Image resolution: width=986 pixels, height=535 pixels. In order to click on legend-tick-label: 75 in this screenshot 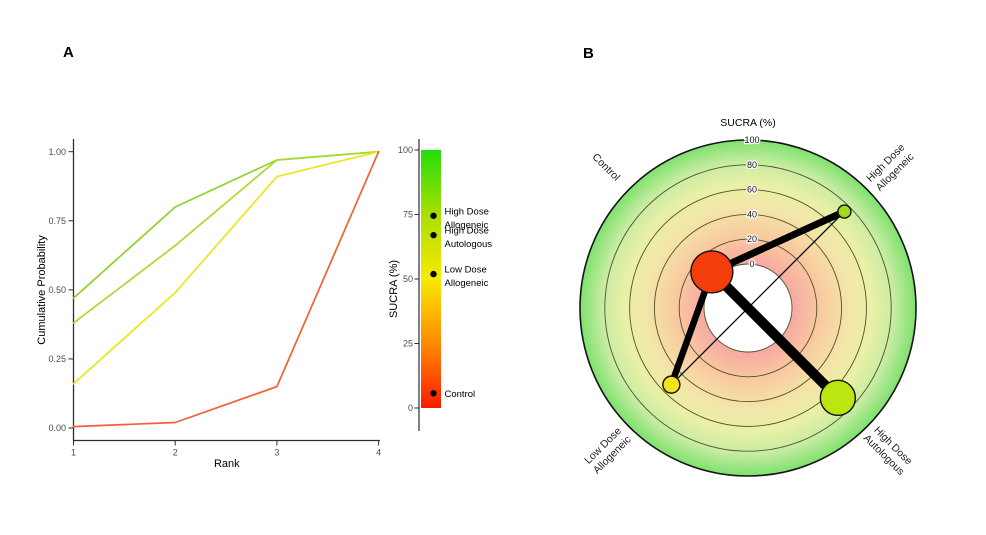, I will do `click(408, 215)`.